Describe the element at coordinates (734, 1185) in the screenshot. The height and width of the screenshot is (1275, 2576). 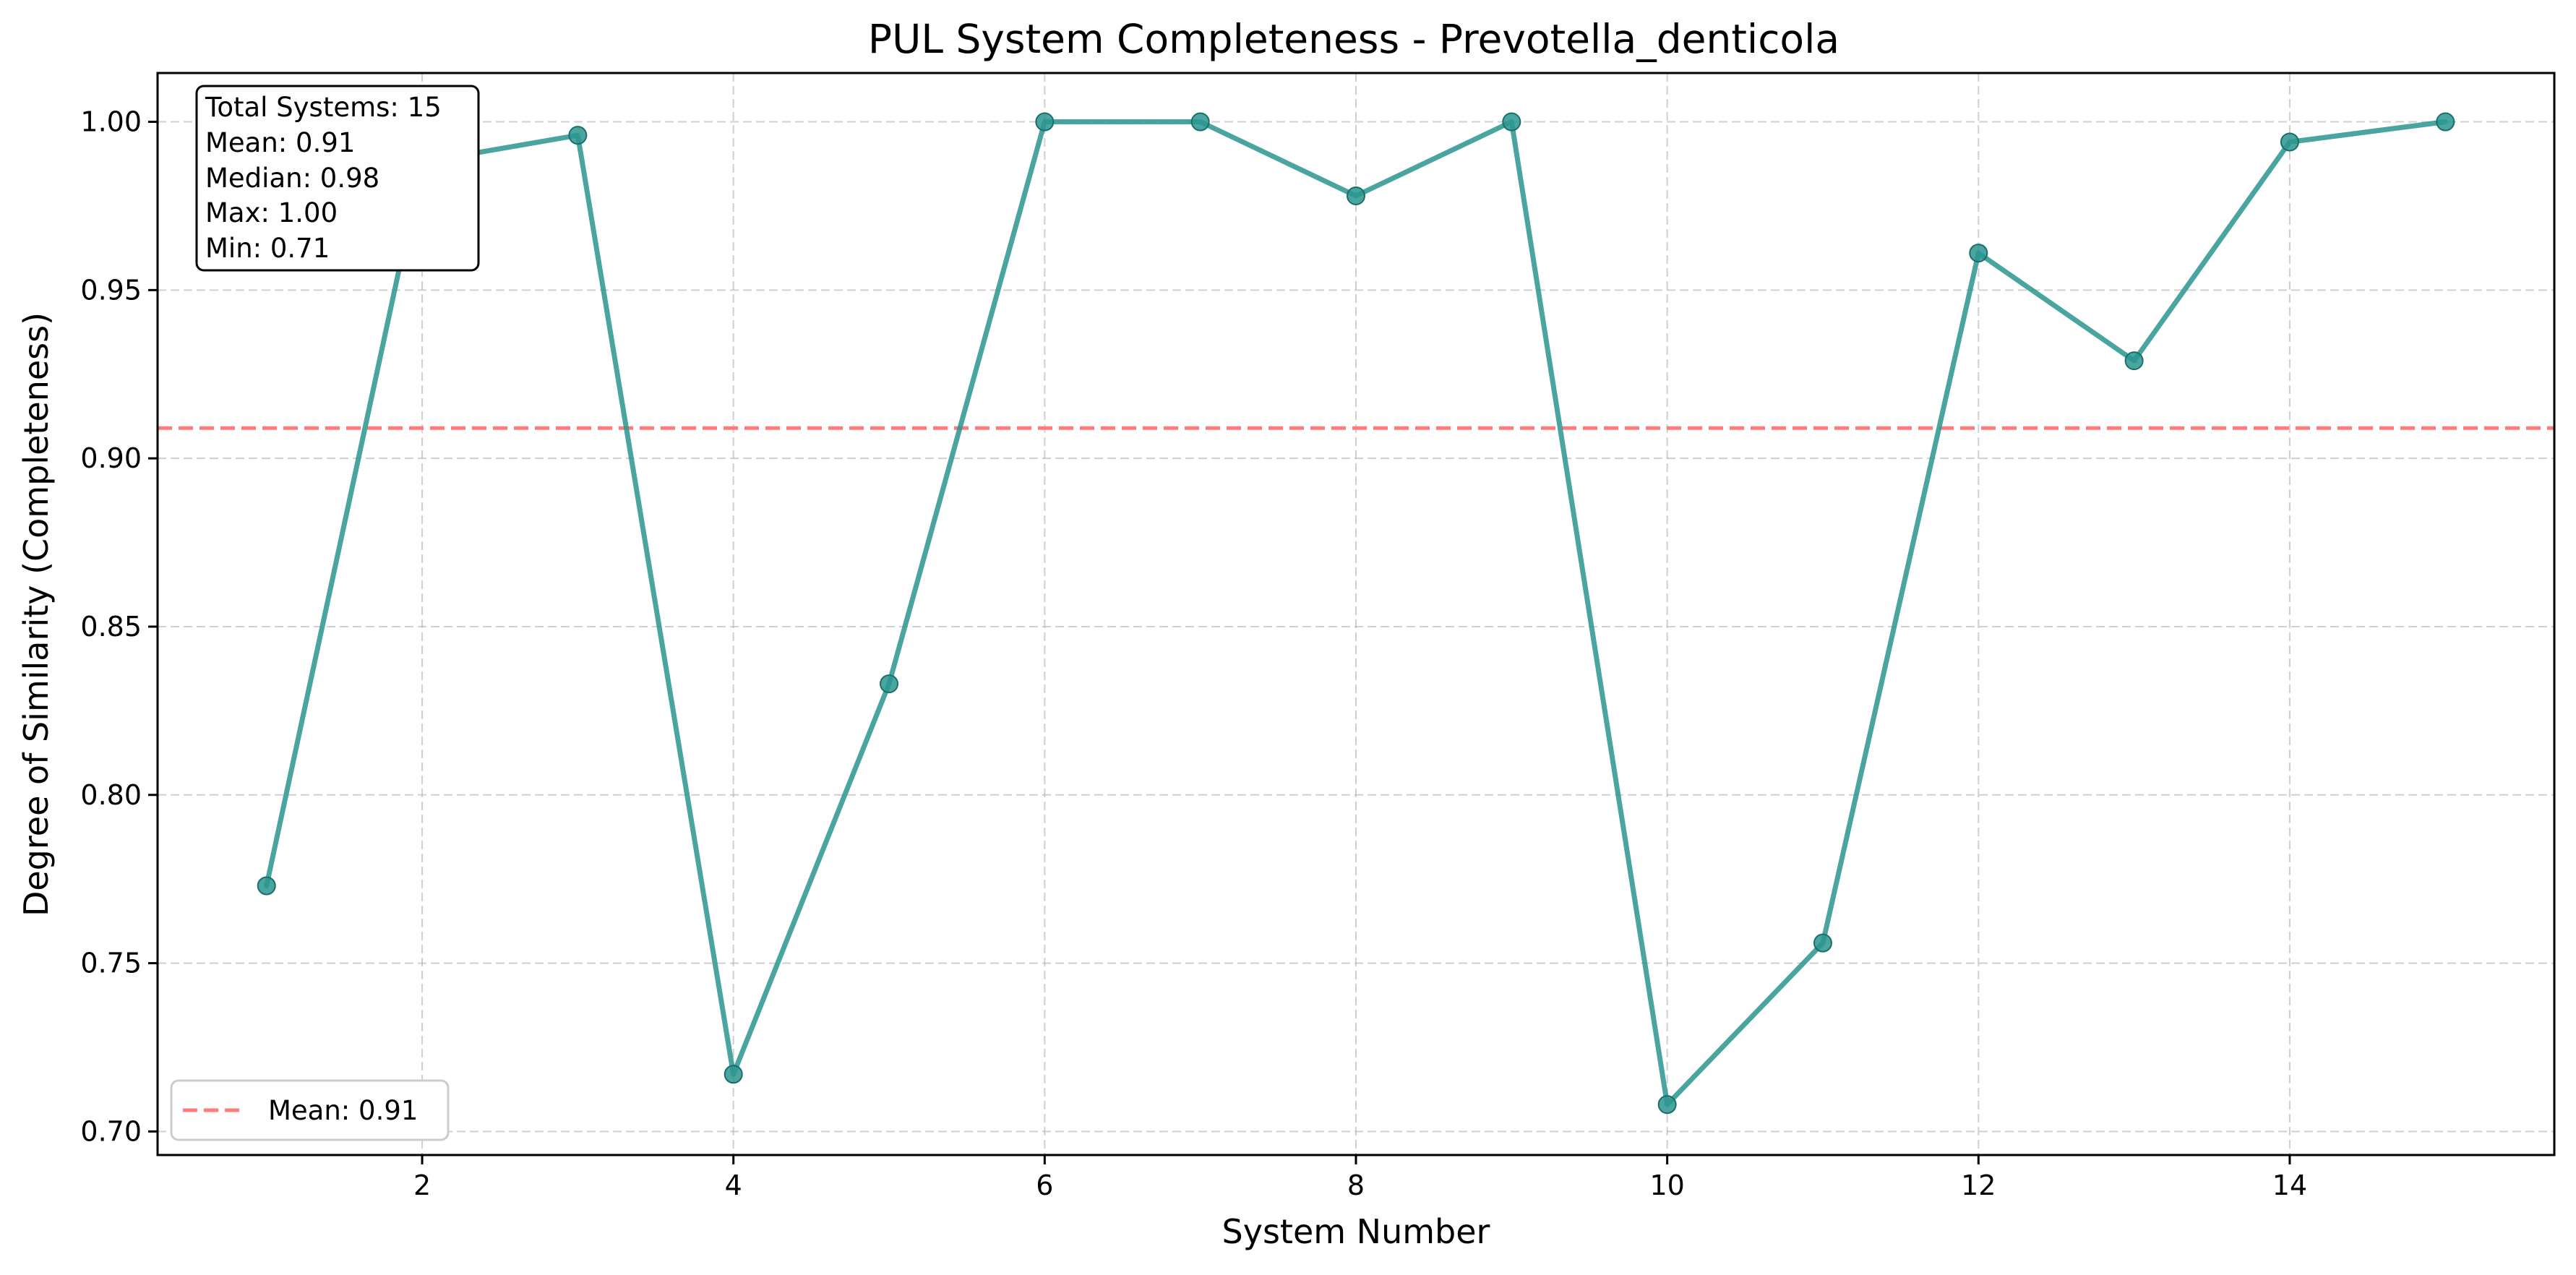
I see `x-tick-label: 4` at that location.